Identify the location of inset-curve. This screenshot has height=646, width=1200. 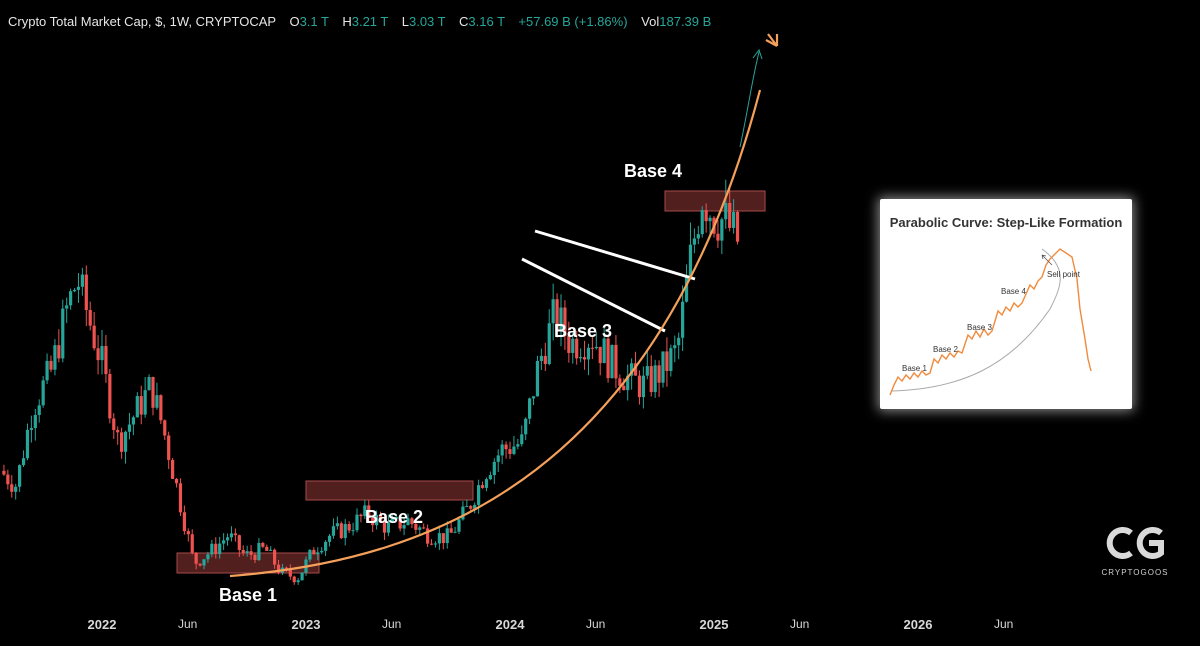
(976, 320).